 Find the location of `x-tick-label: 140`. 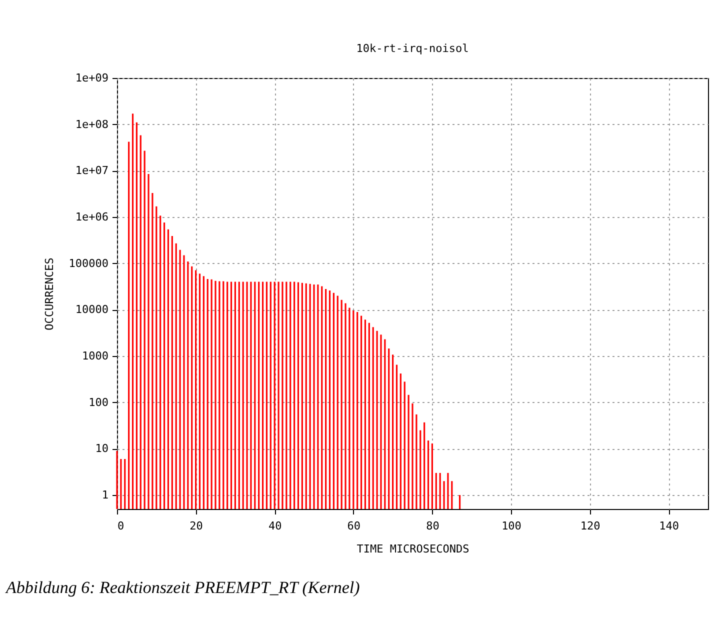

x-tick-label: 140 is located at coordinates (669, 526).